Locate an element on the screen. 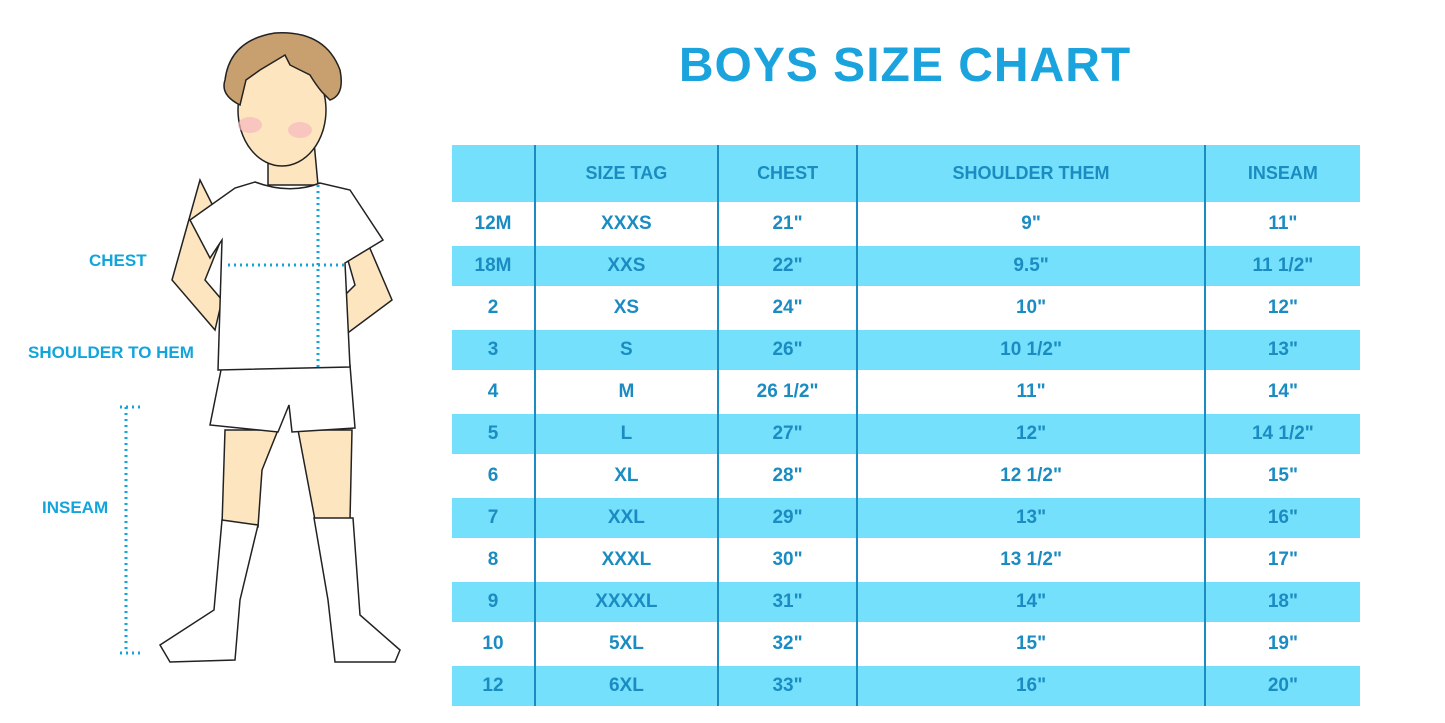 The image size is (1445, 723). table-cell: 18" is located at coordinates (1281, 601).